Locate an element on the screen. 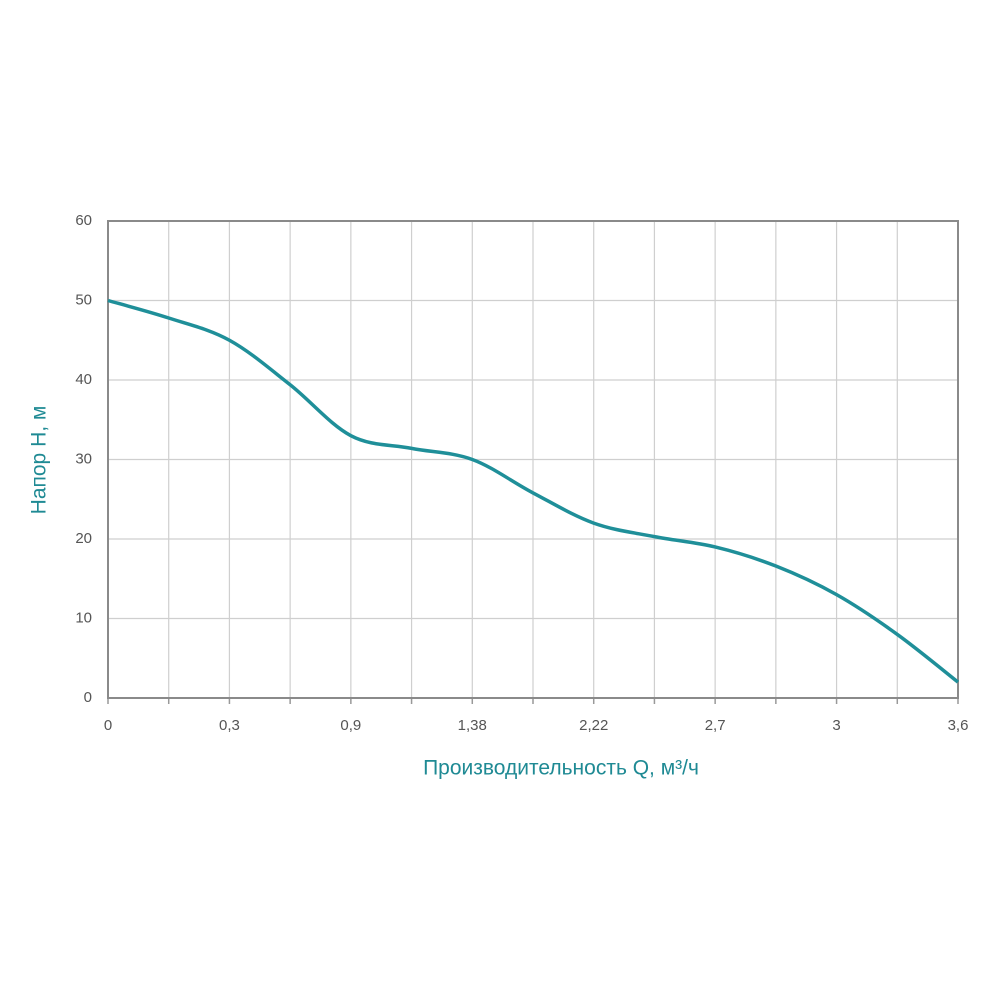 This screenshot has width=1000, height=1005. y-tick-label: 30 is located at coordinates (83, 458).